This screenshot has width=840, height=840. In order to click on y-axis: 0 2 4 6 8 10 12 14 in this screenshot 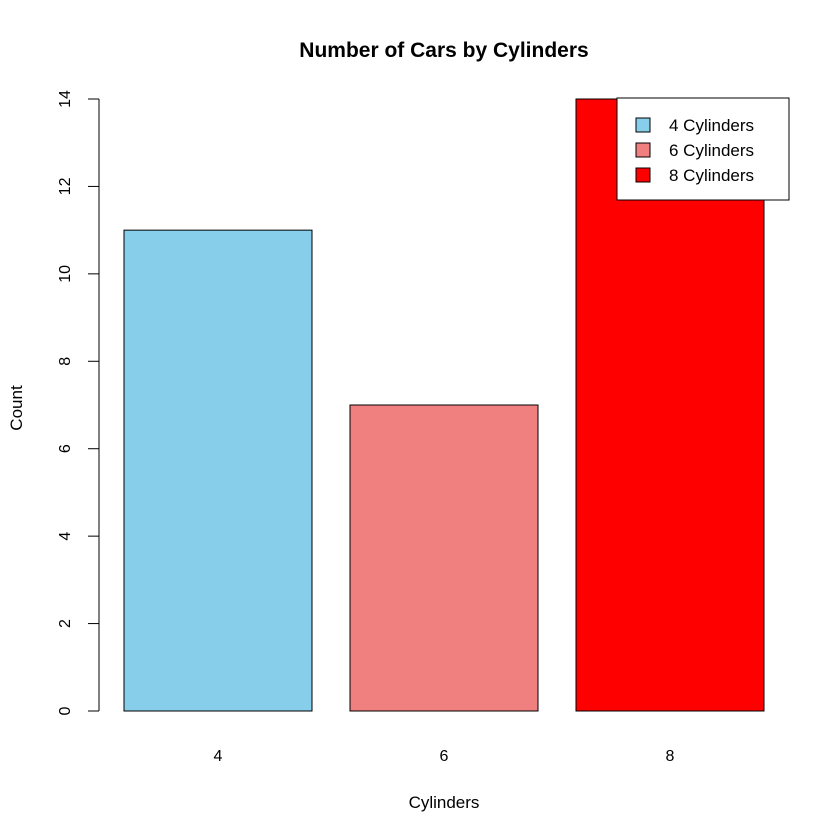, I will do `click(78, 402)`.